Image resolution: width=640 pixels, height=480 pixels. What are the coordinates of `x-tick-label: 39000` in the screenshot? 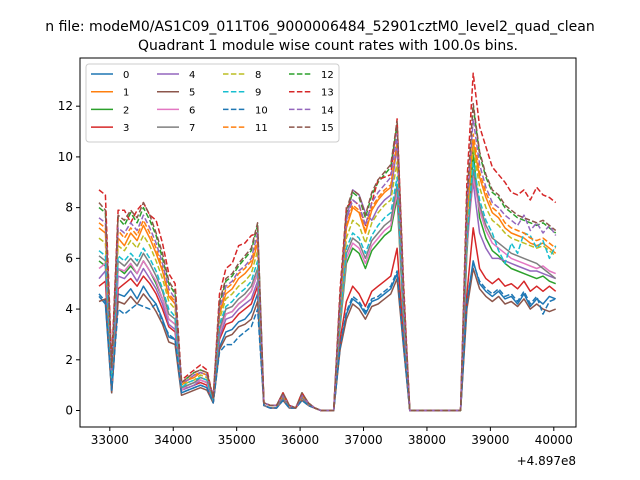 It's located at (490, 440).